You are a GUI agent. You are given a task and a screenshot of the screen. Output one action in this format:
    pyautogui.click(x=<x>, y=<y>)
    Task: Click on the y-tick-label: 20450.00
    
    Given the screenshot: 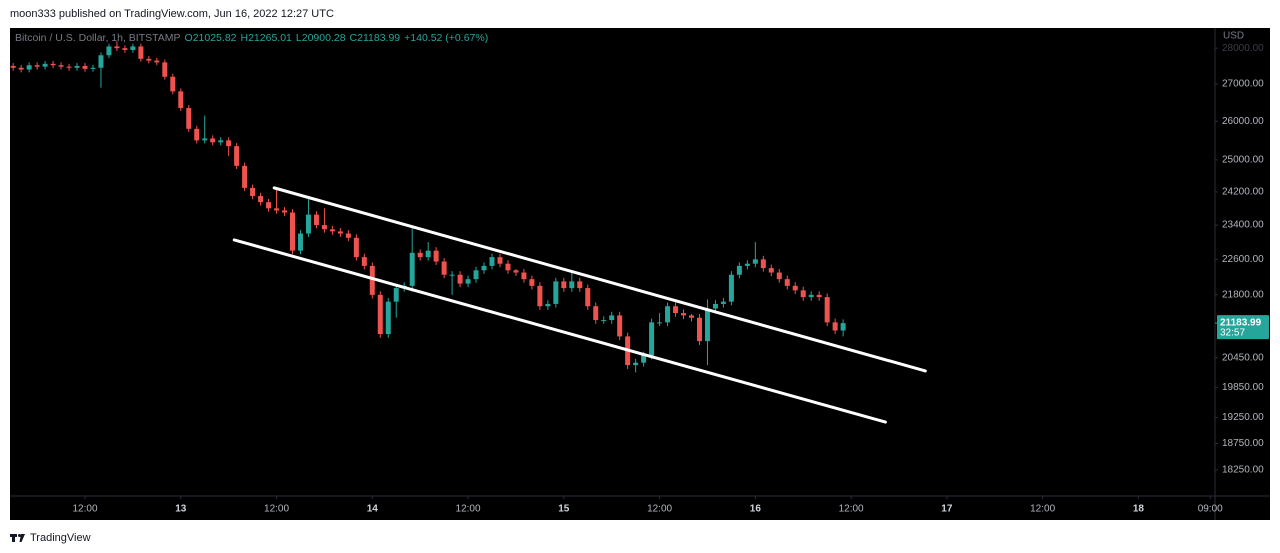 What is the action you would take?
    pyautogui.click(x=1243, y=357)
    